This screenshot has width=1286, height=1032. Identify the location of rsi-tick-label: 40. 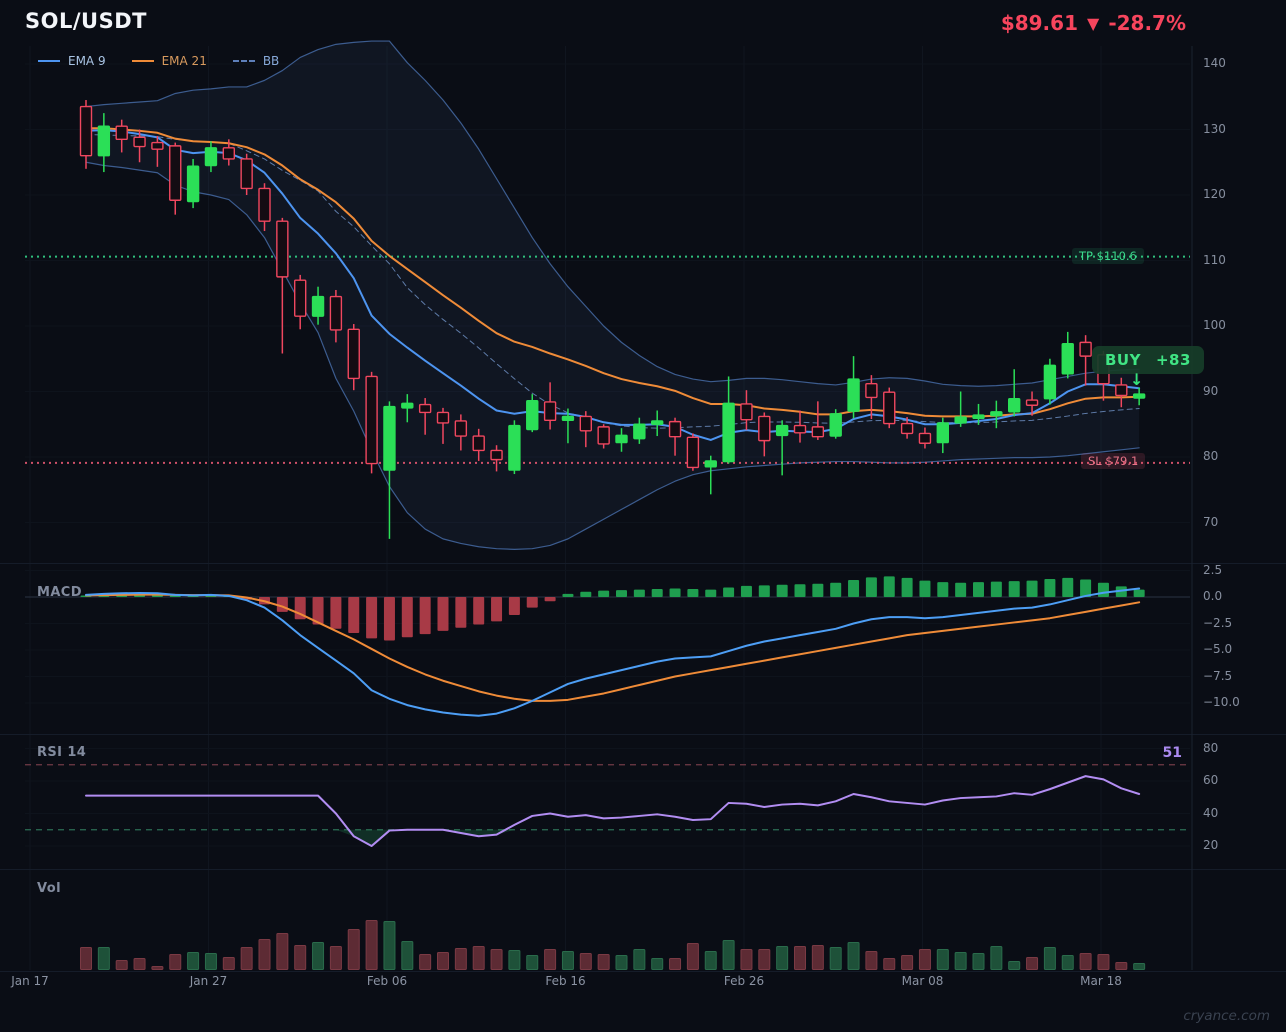
(1211, 812).